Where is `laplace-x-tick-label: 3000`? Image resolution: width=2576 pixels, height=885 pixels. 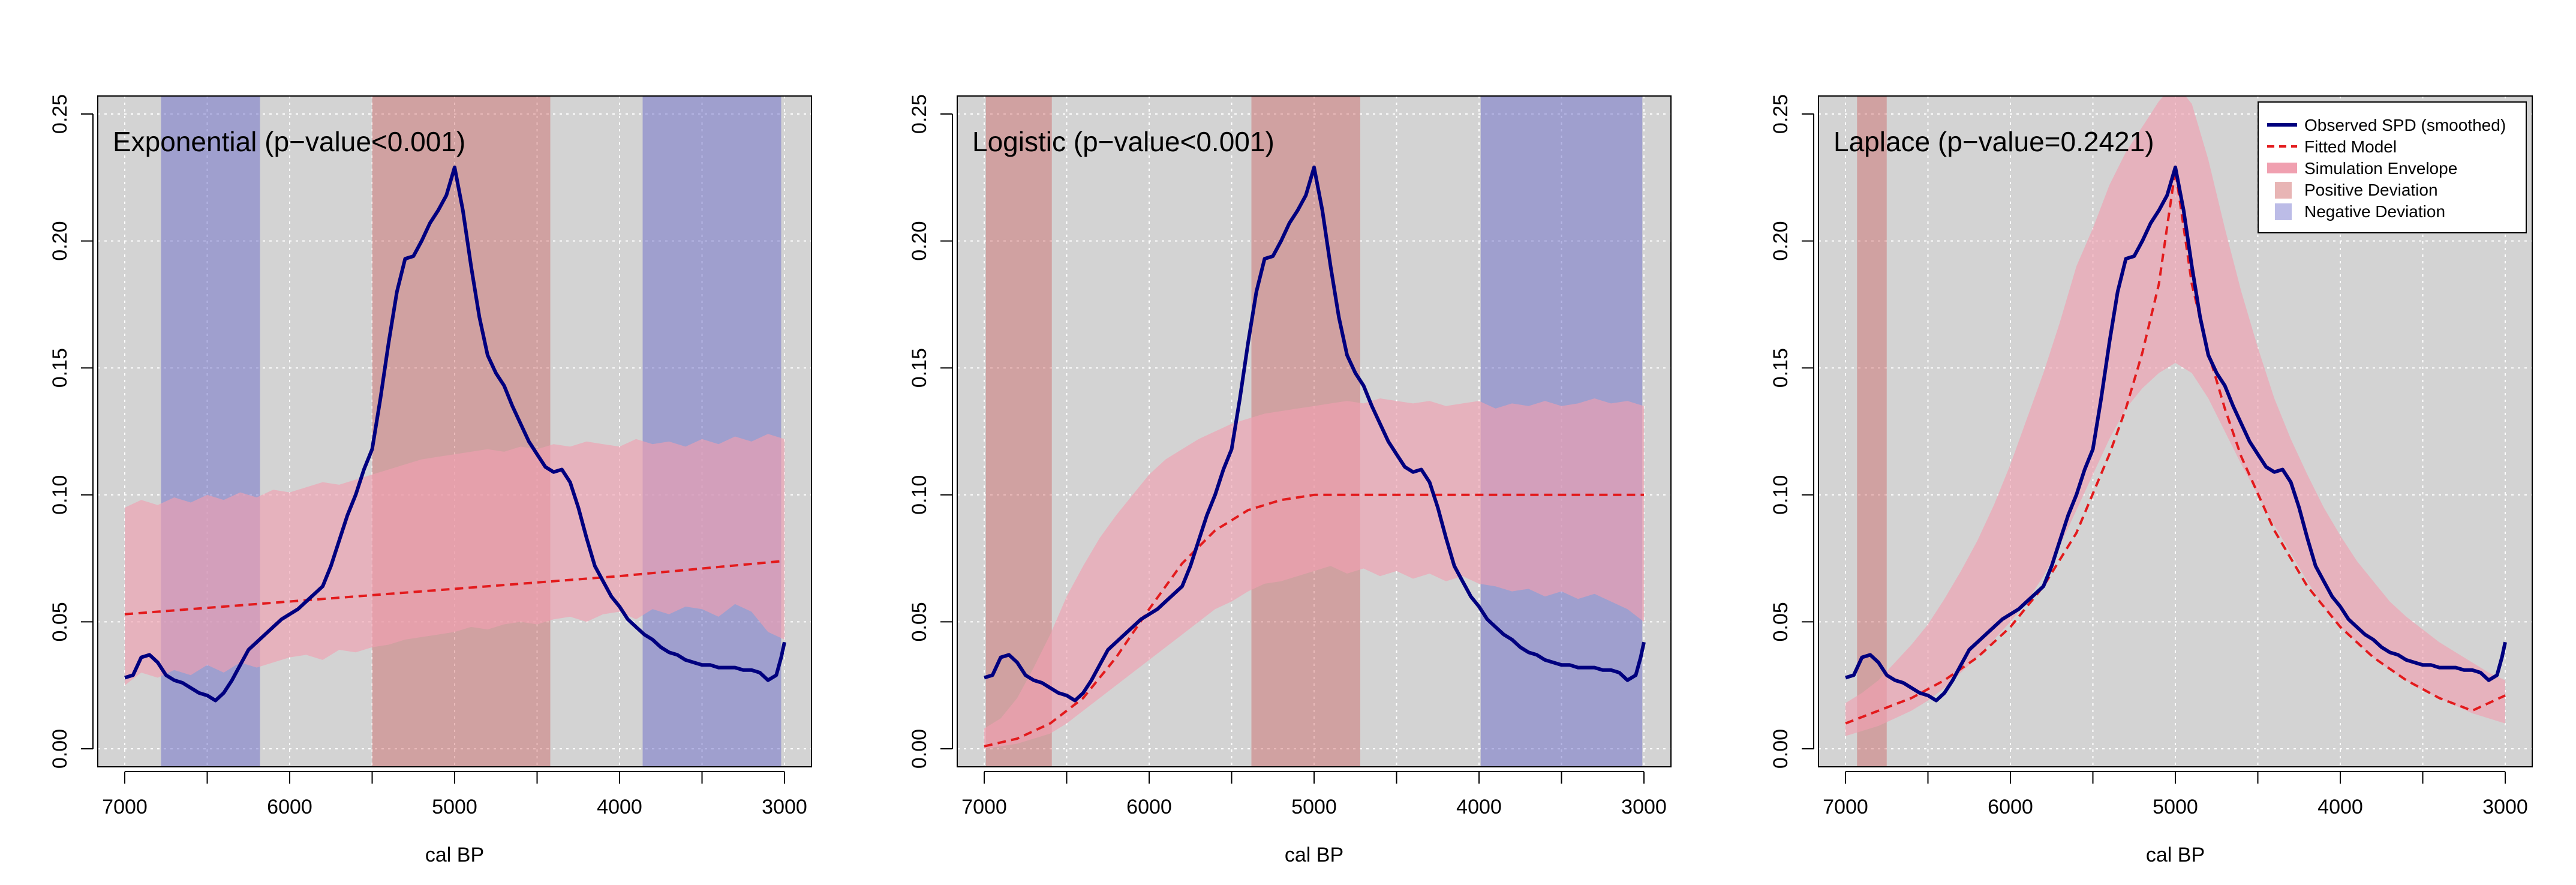 laplace-x-tick-label: 3000 is located at coordinates (2505, 807).